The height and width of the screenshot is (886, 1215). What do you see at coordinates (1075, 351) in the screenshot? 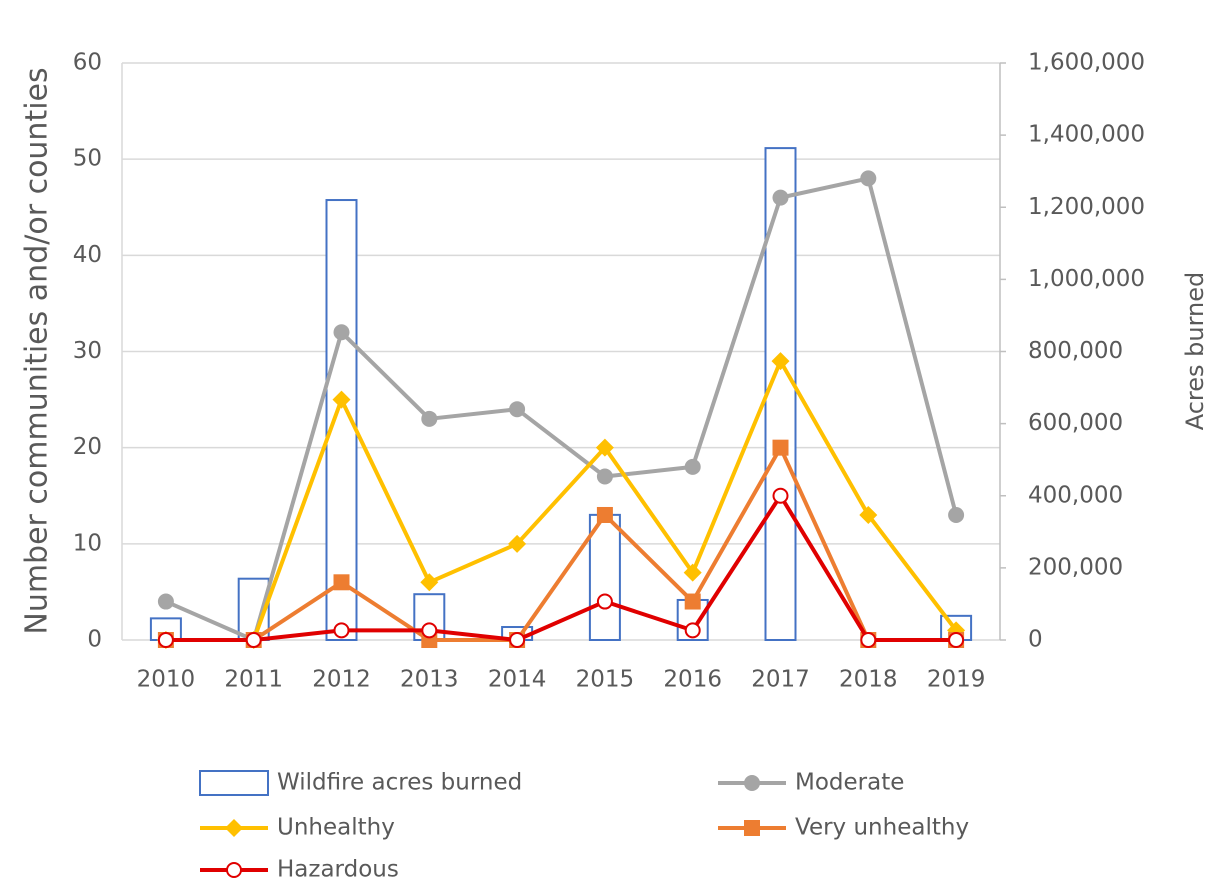
I see `y2-tick-label: 800,000` at bounding box center [1075, 351].